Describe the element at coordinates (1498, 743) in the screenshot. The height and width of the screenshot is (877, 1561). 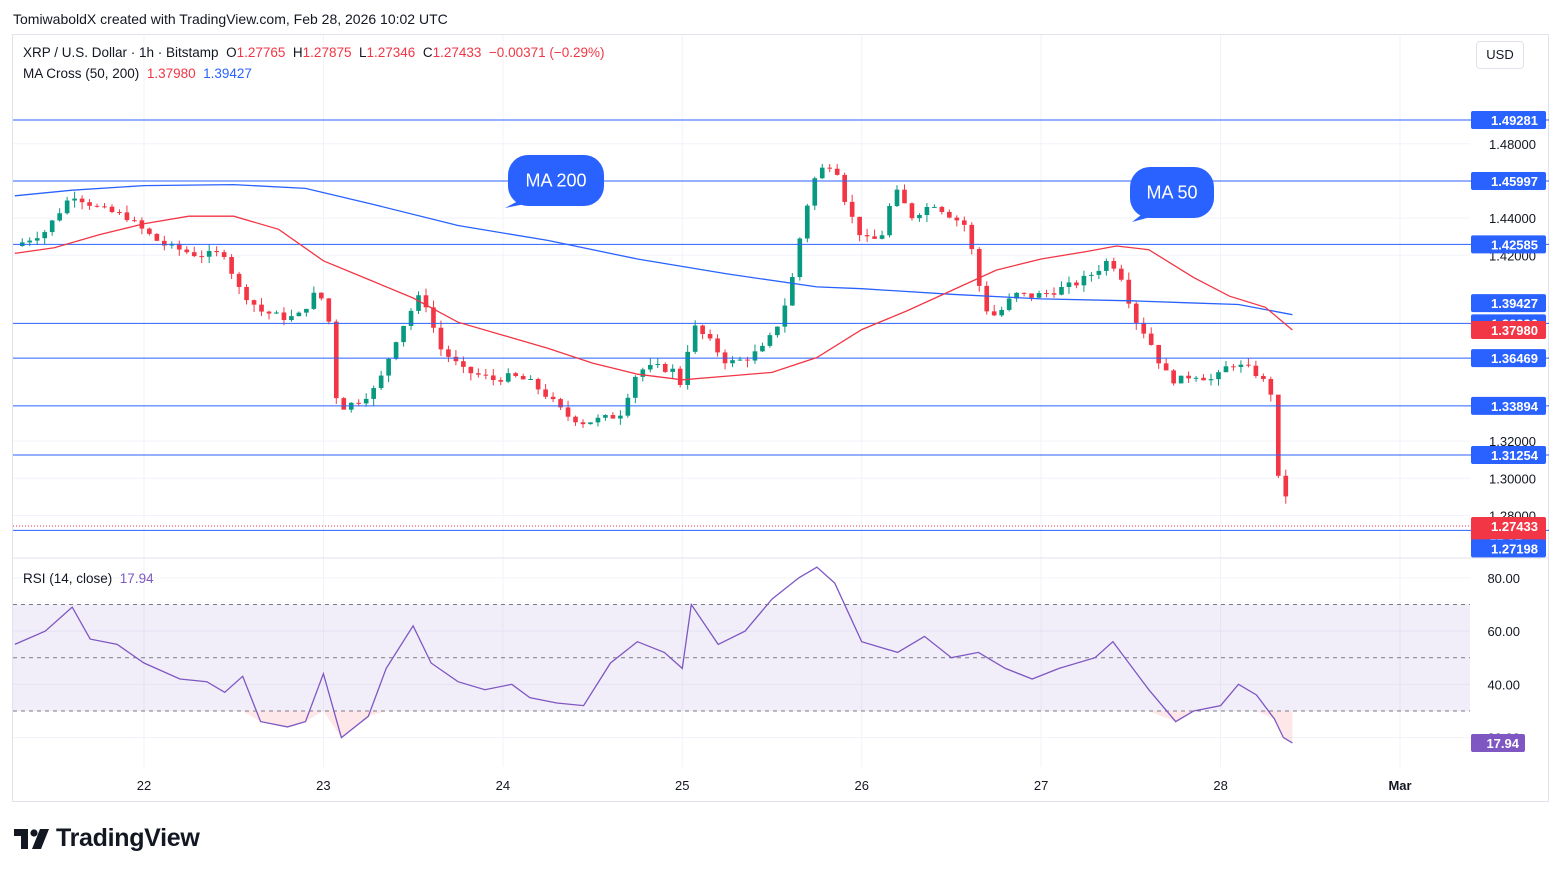
I see `rsi-value-tag` at that location.